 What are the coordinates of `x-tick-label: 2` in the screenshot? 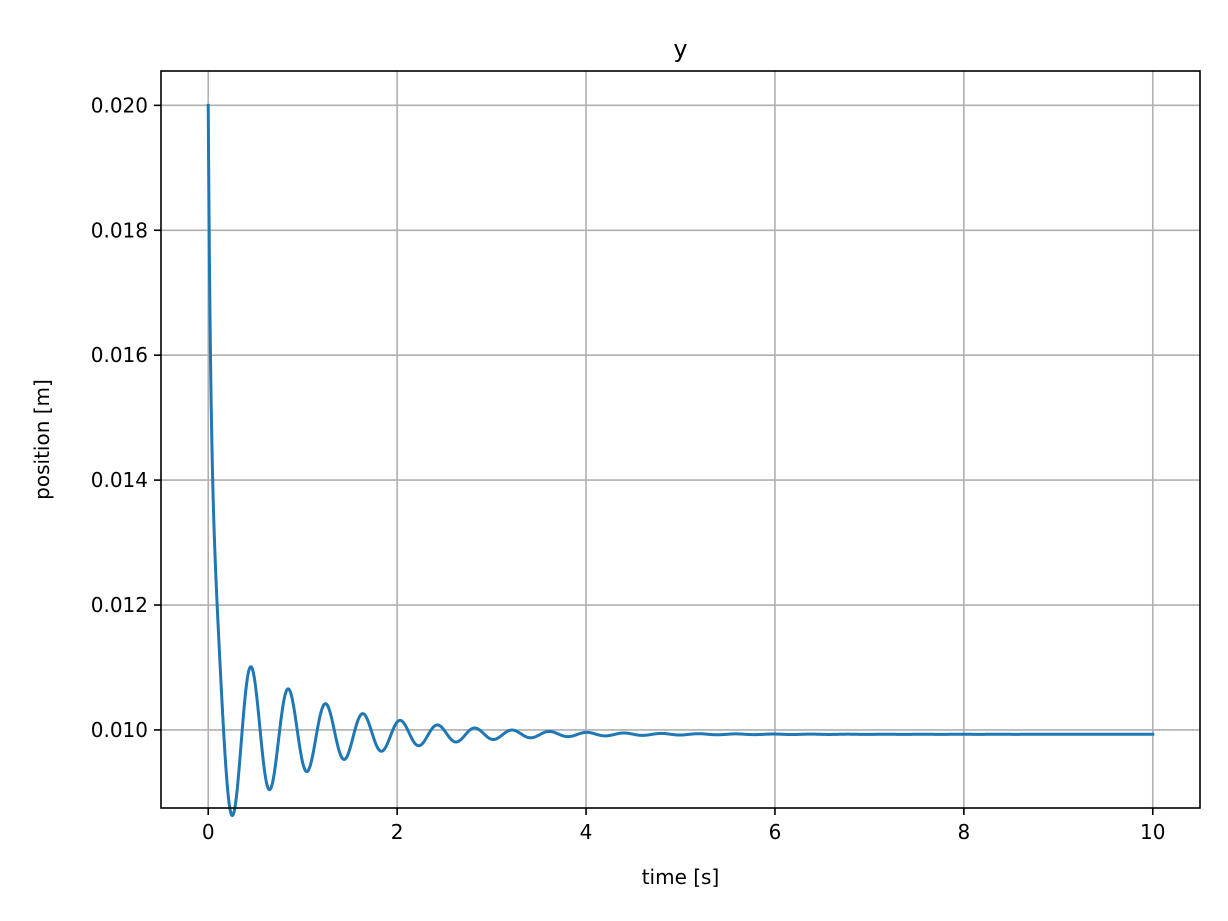 It's located at (397, 832).